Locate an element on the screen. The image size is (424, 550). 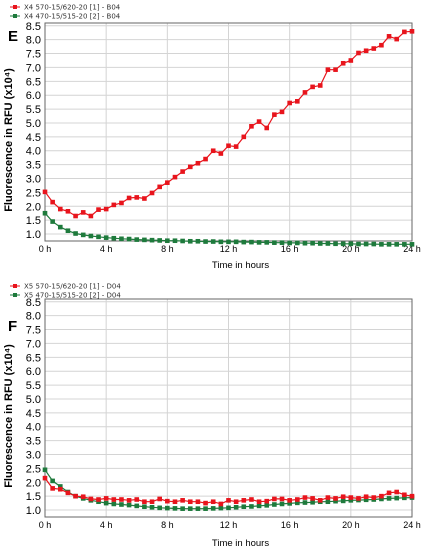
x-tick-label: 16 h is located at coordinates (290, 249).